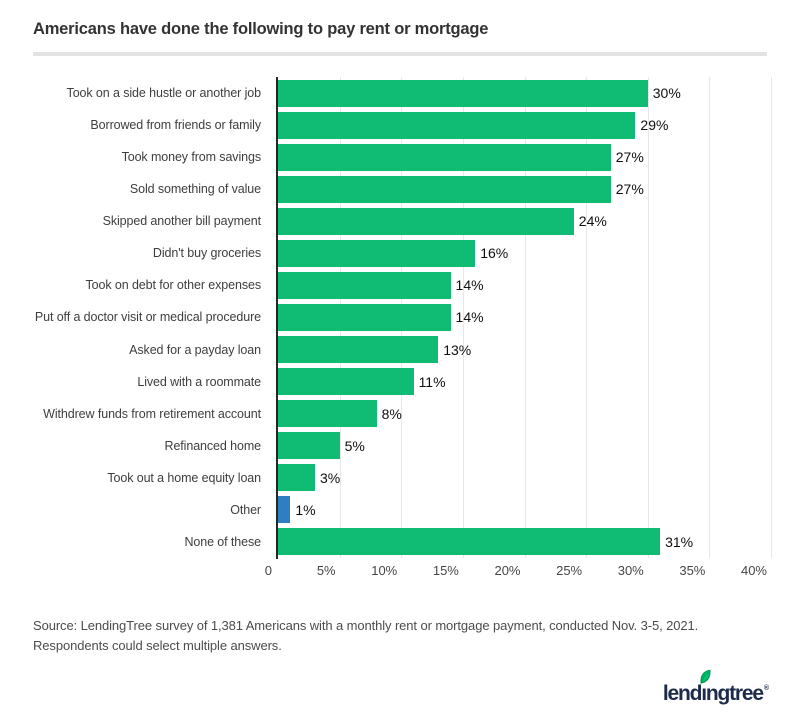 The height and width of the screenshot is (717, 800). I want to click on lendingtree-logo: lend ı ngtree ®, so click(716, 683).